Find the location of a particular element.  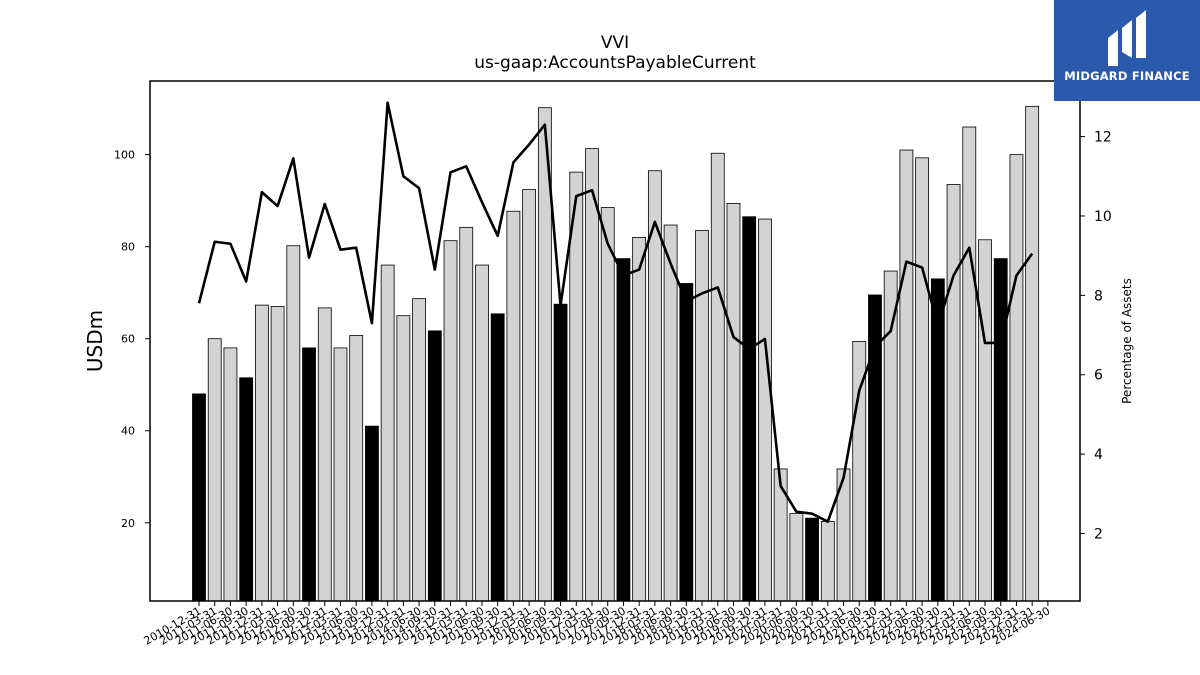

brand-logo: MIDGARD FINANCE is located at coordinates (1127, 50).